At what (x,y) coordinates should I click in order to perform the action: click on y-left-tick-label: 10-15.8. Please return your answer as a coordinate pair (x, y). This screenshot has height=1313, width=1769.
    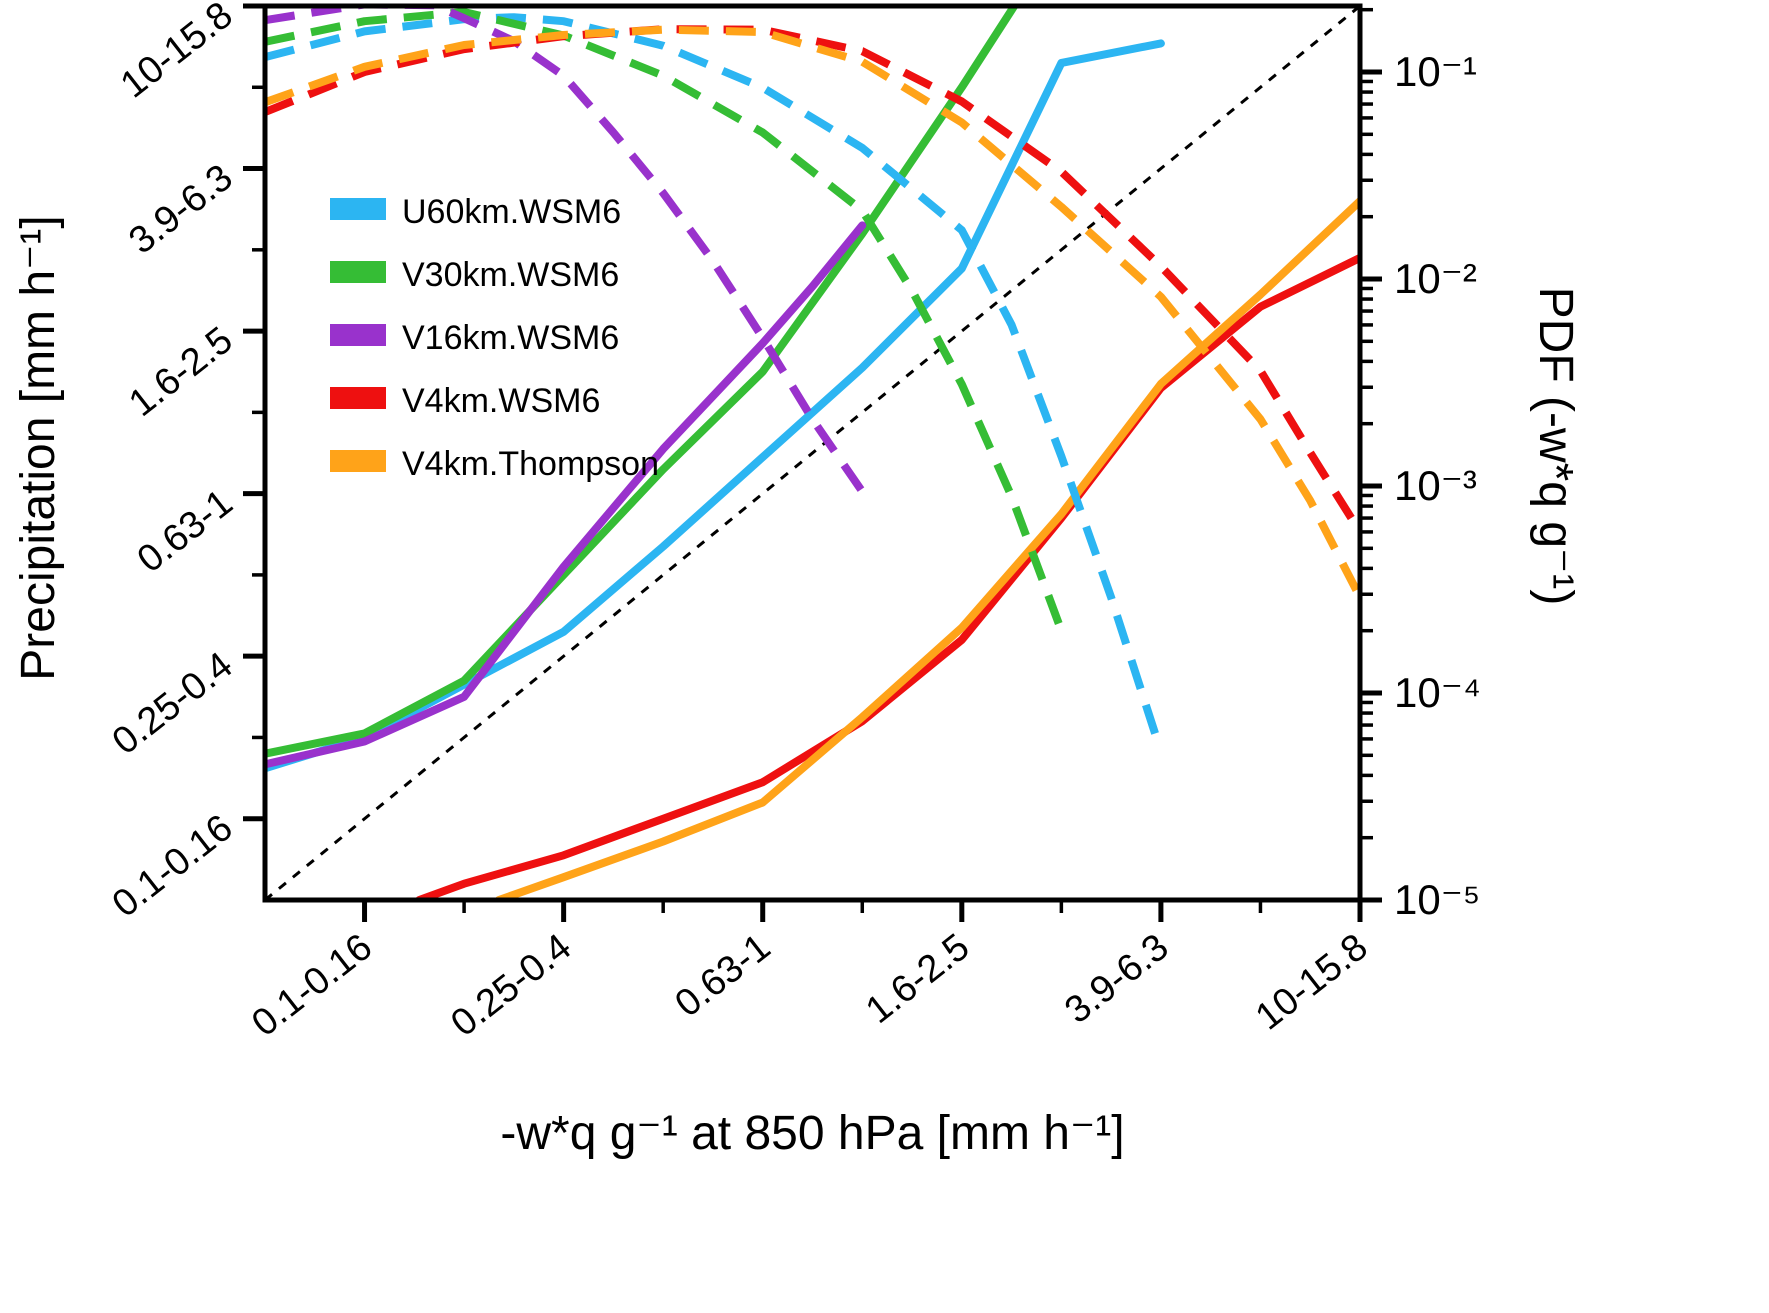
    Looking at the image, I should click on (176, 53).